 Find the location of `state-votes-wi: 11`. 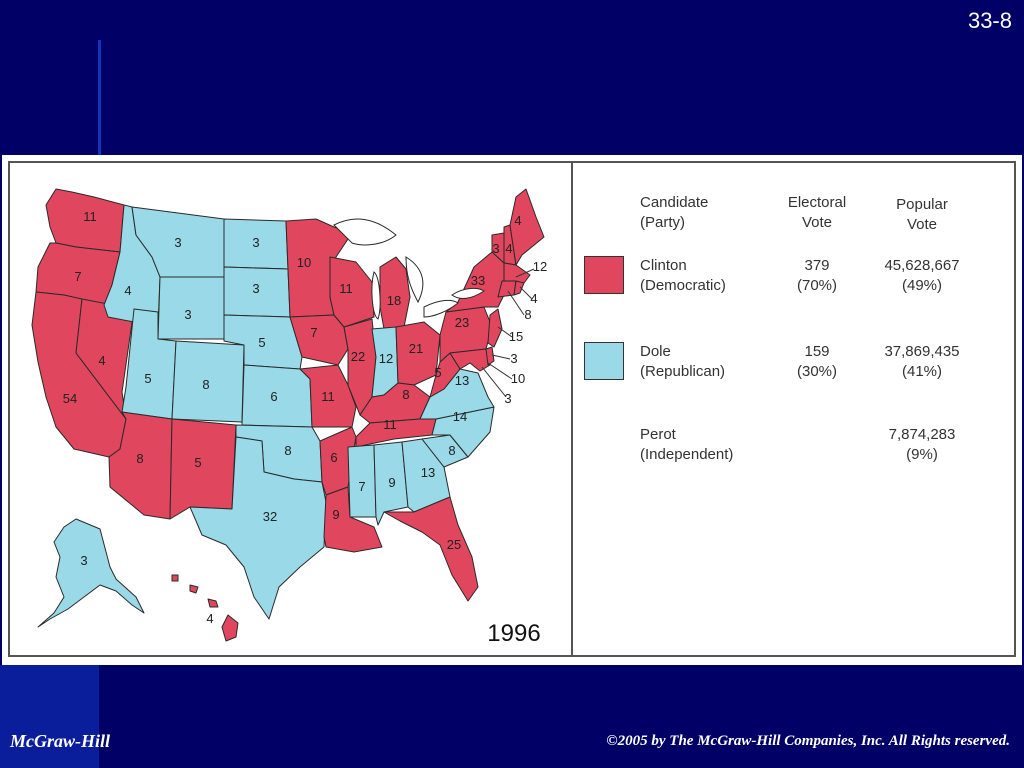

state-votes-wi: 11 is located at coordinates (346, 288).